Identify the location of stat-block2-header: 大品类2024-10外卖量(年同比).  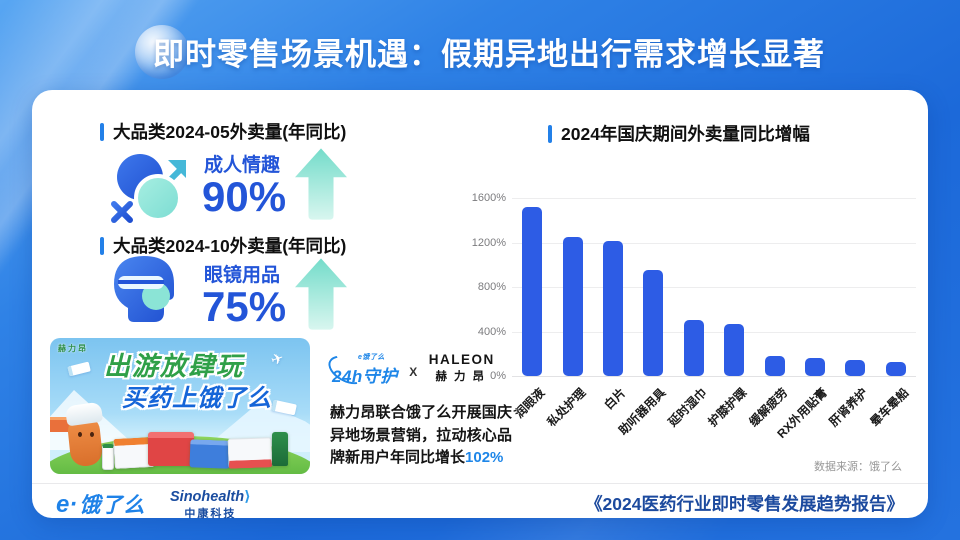
(223, 245).